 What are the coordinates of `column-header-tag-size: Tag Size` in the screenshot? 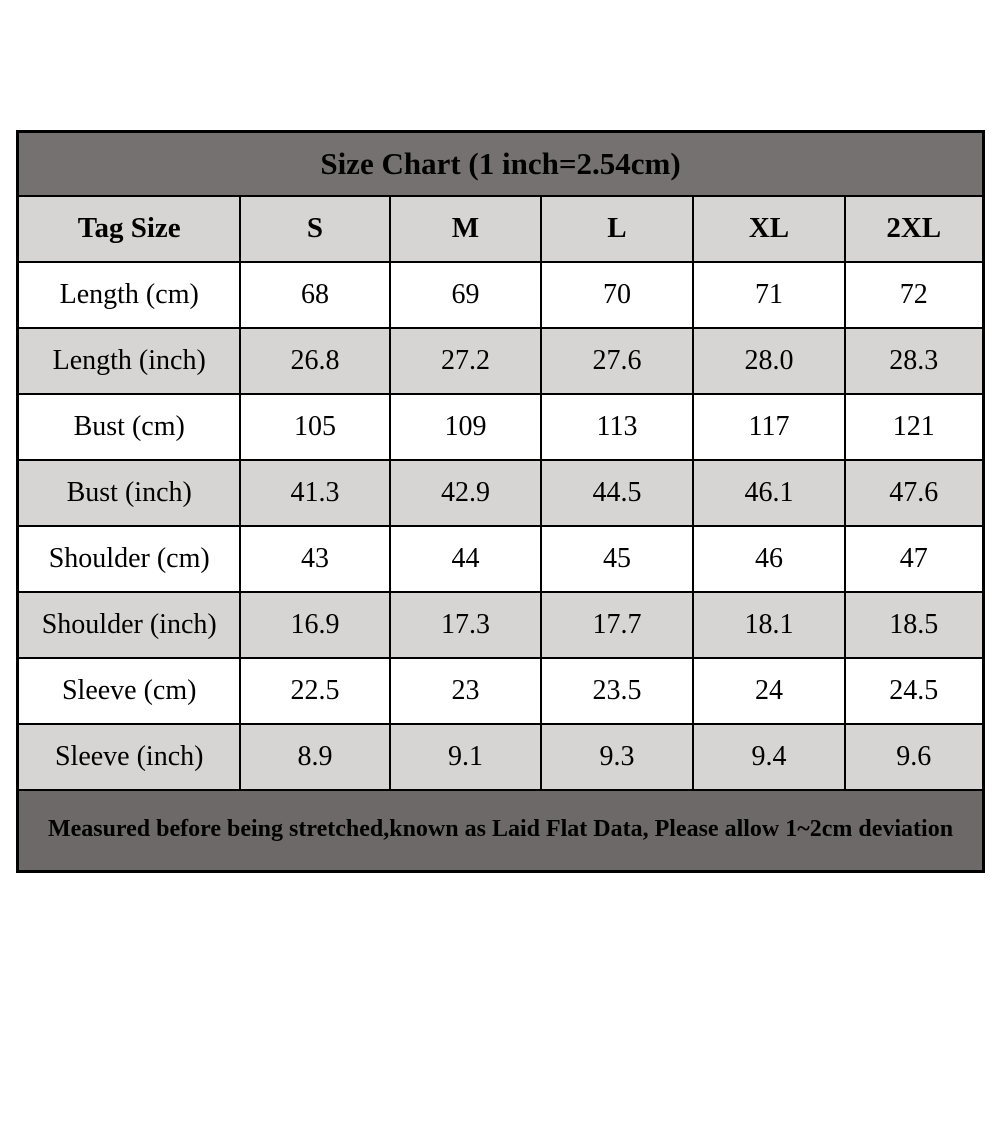 It's located at (128, 228).